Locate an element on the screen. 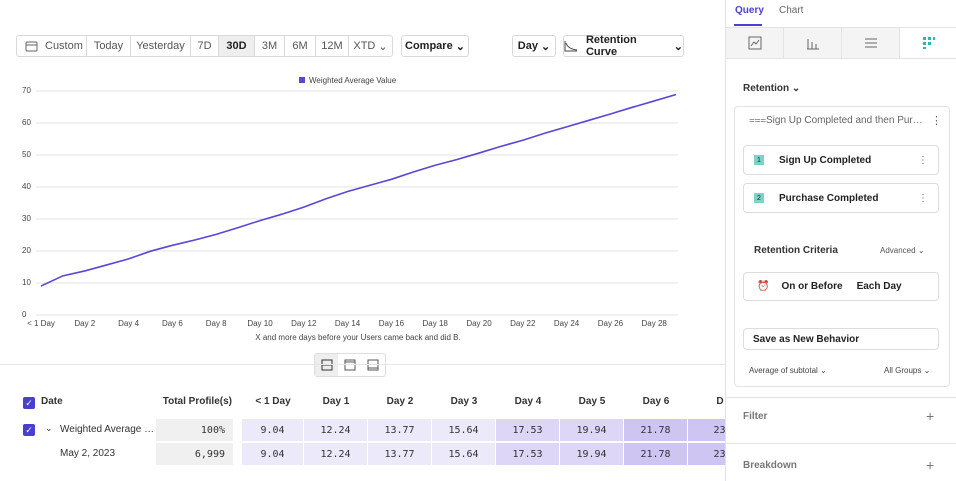 The height and width of the screenshot is (481, 956). interval-dropdown: Day ⌄ is located at coordinates (534, 46).